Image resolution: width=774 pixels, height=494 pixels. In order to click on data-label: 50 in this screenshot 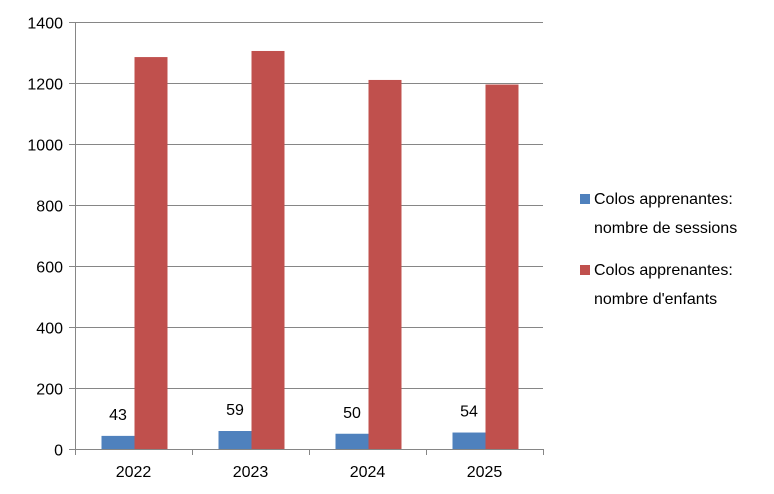, I will do `click(352, 413)`.